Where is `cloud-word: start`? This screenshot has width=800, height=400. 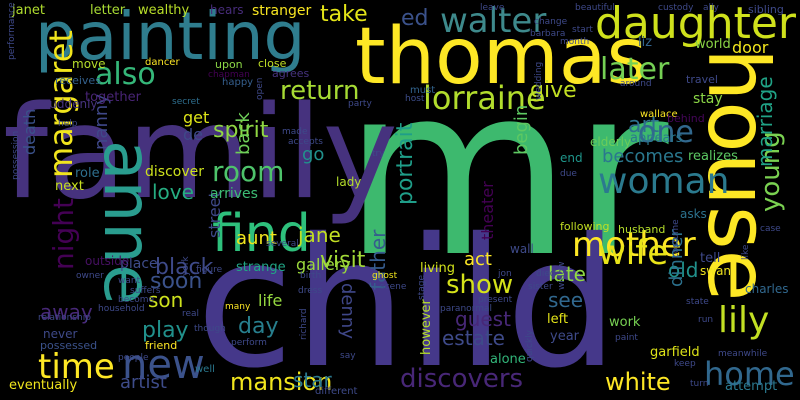
cloud-word: start is located at coordinates (582, 30).